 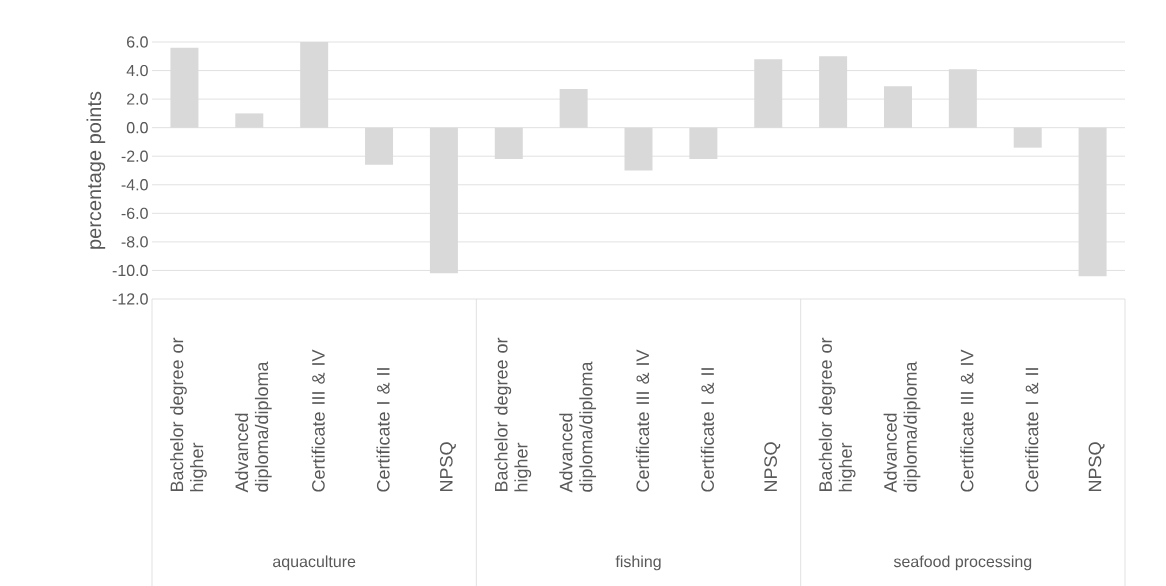 I want to click on y-tick-label: 6.0, so click(x=137, y=42).